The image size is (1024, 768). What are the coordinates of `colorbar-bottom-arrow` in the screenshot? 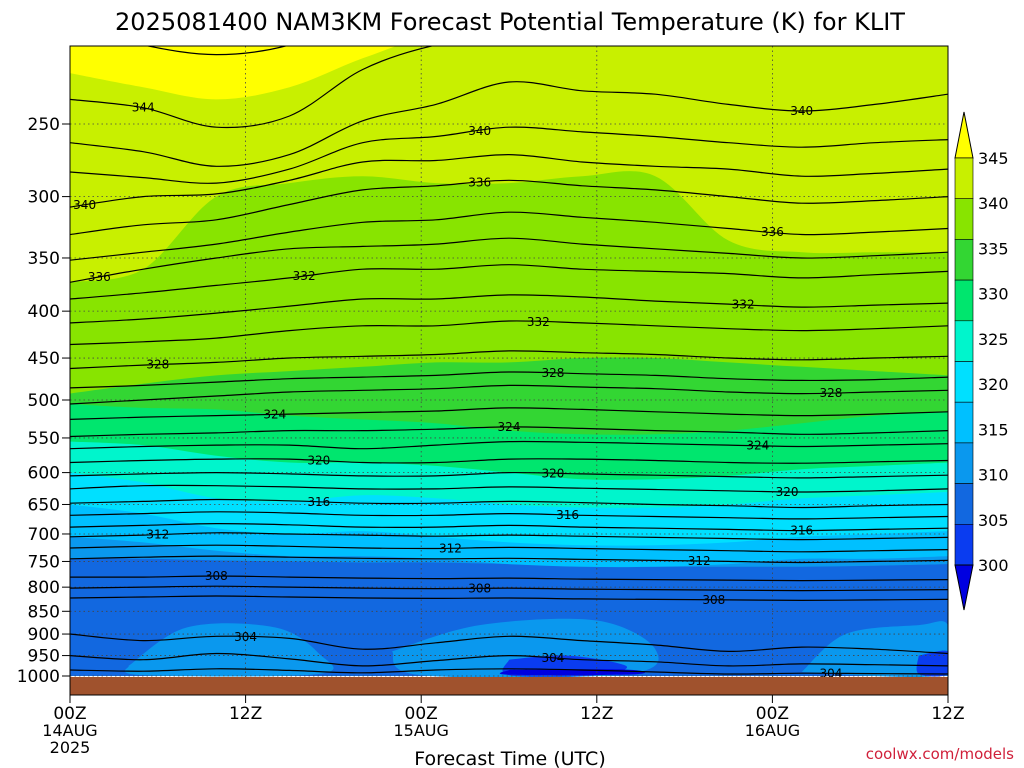 It's located at (964, 587).